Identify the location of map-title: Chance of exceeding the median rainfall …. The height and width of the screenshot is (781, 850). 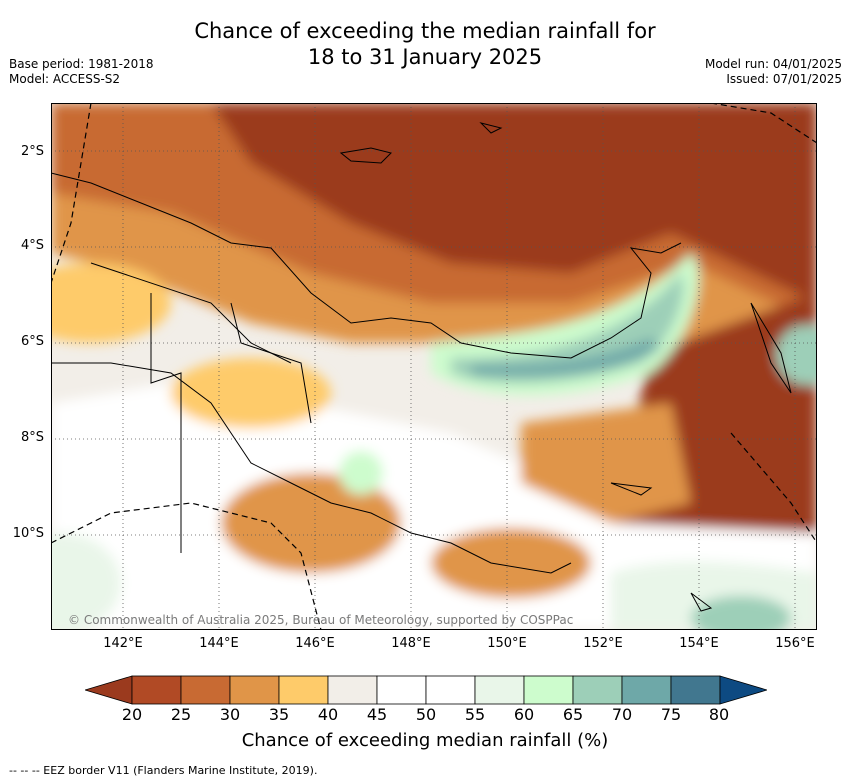
(425, 44).